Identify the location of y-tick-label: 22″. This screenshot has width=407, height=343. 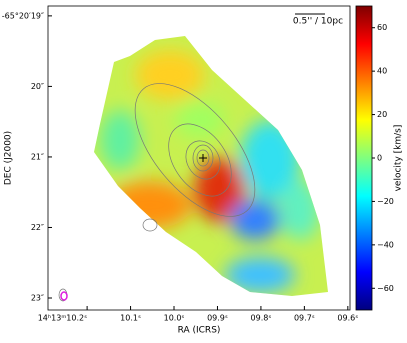
(37, 227).